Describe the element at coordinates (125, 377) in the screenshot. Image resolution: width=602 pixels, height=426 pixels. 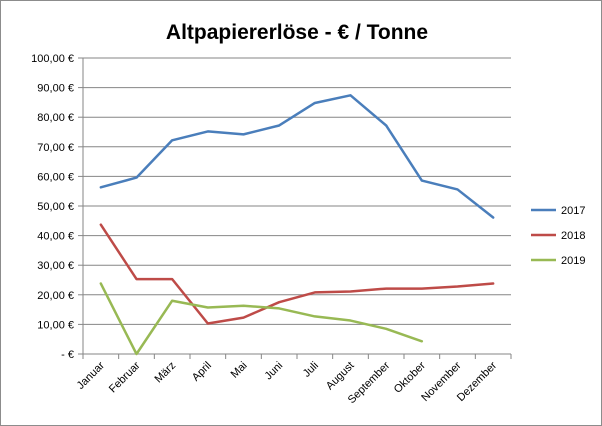
I see `x-tick-label: Februar` at that location.